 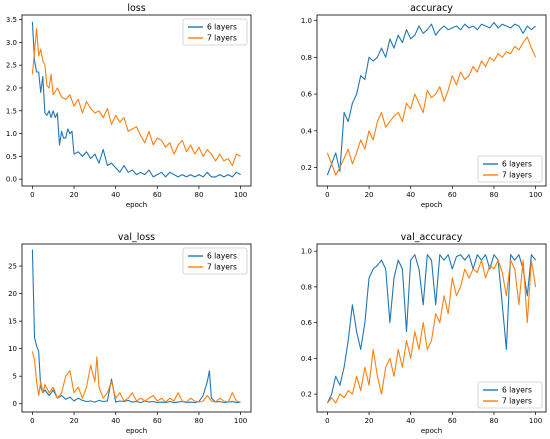 I want to click on y-tick-label: 1.5, so click(x=11, y=111).